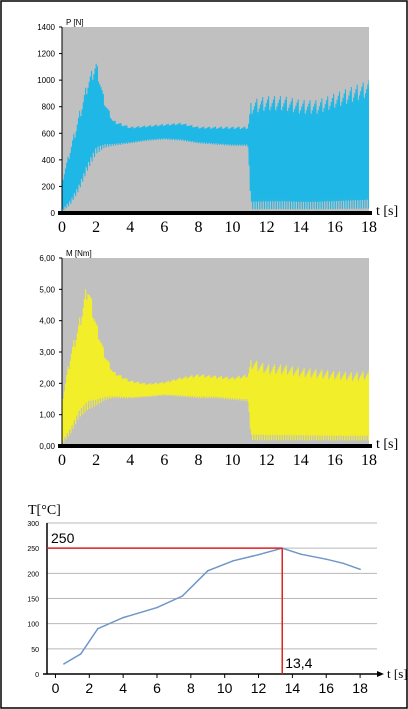  I want to click on y-tick-label: 50, so click(35, 650).